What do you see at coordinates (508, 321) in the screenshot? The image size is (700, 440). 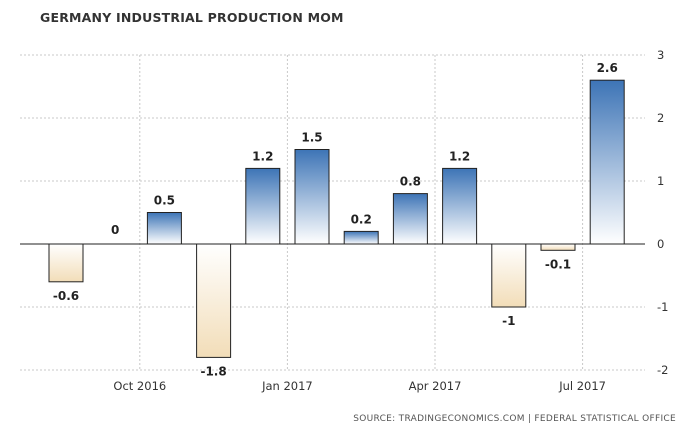 I see `data-label: -1` at bounding box center [508, 321].